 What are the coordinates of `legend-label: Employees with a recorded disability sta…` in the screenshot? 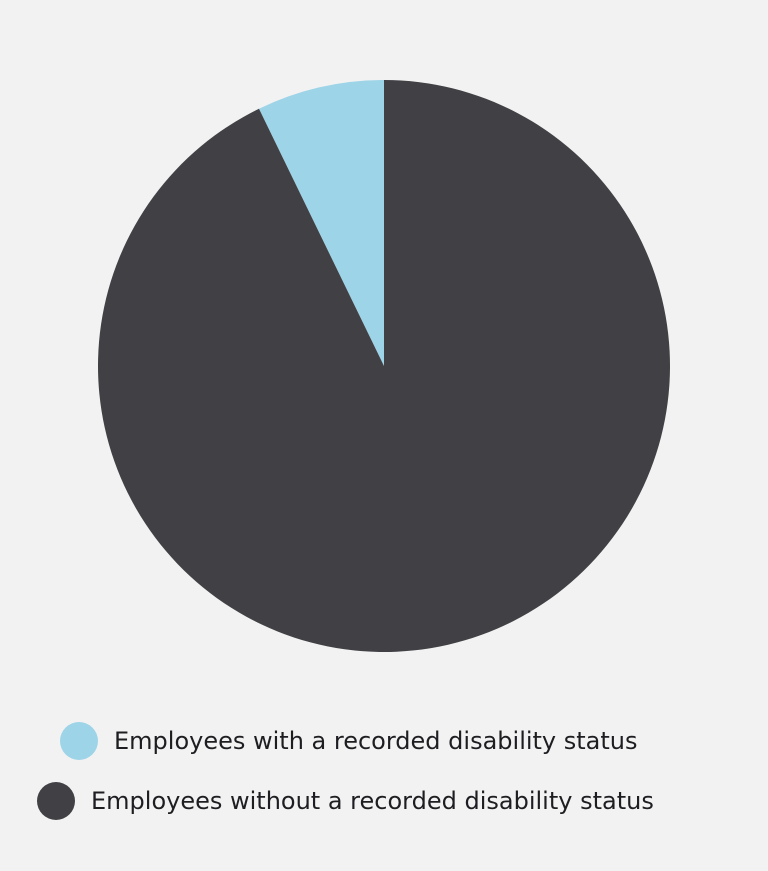 It's located at (376, 741).